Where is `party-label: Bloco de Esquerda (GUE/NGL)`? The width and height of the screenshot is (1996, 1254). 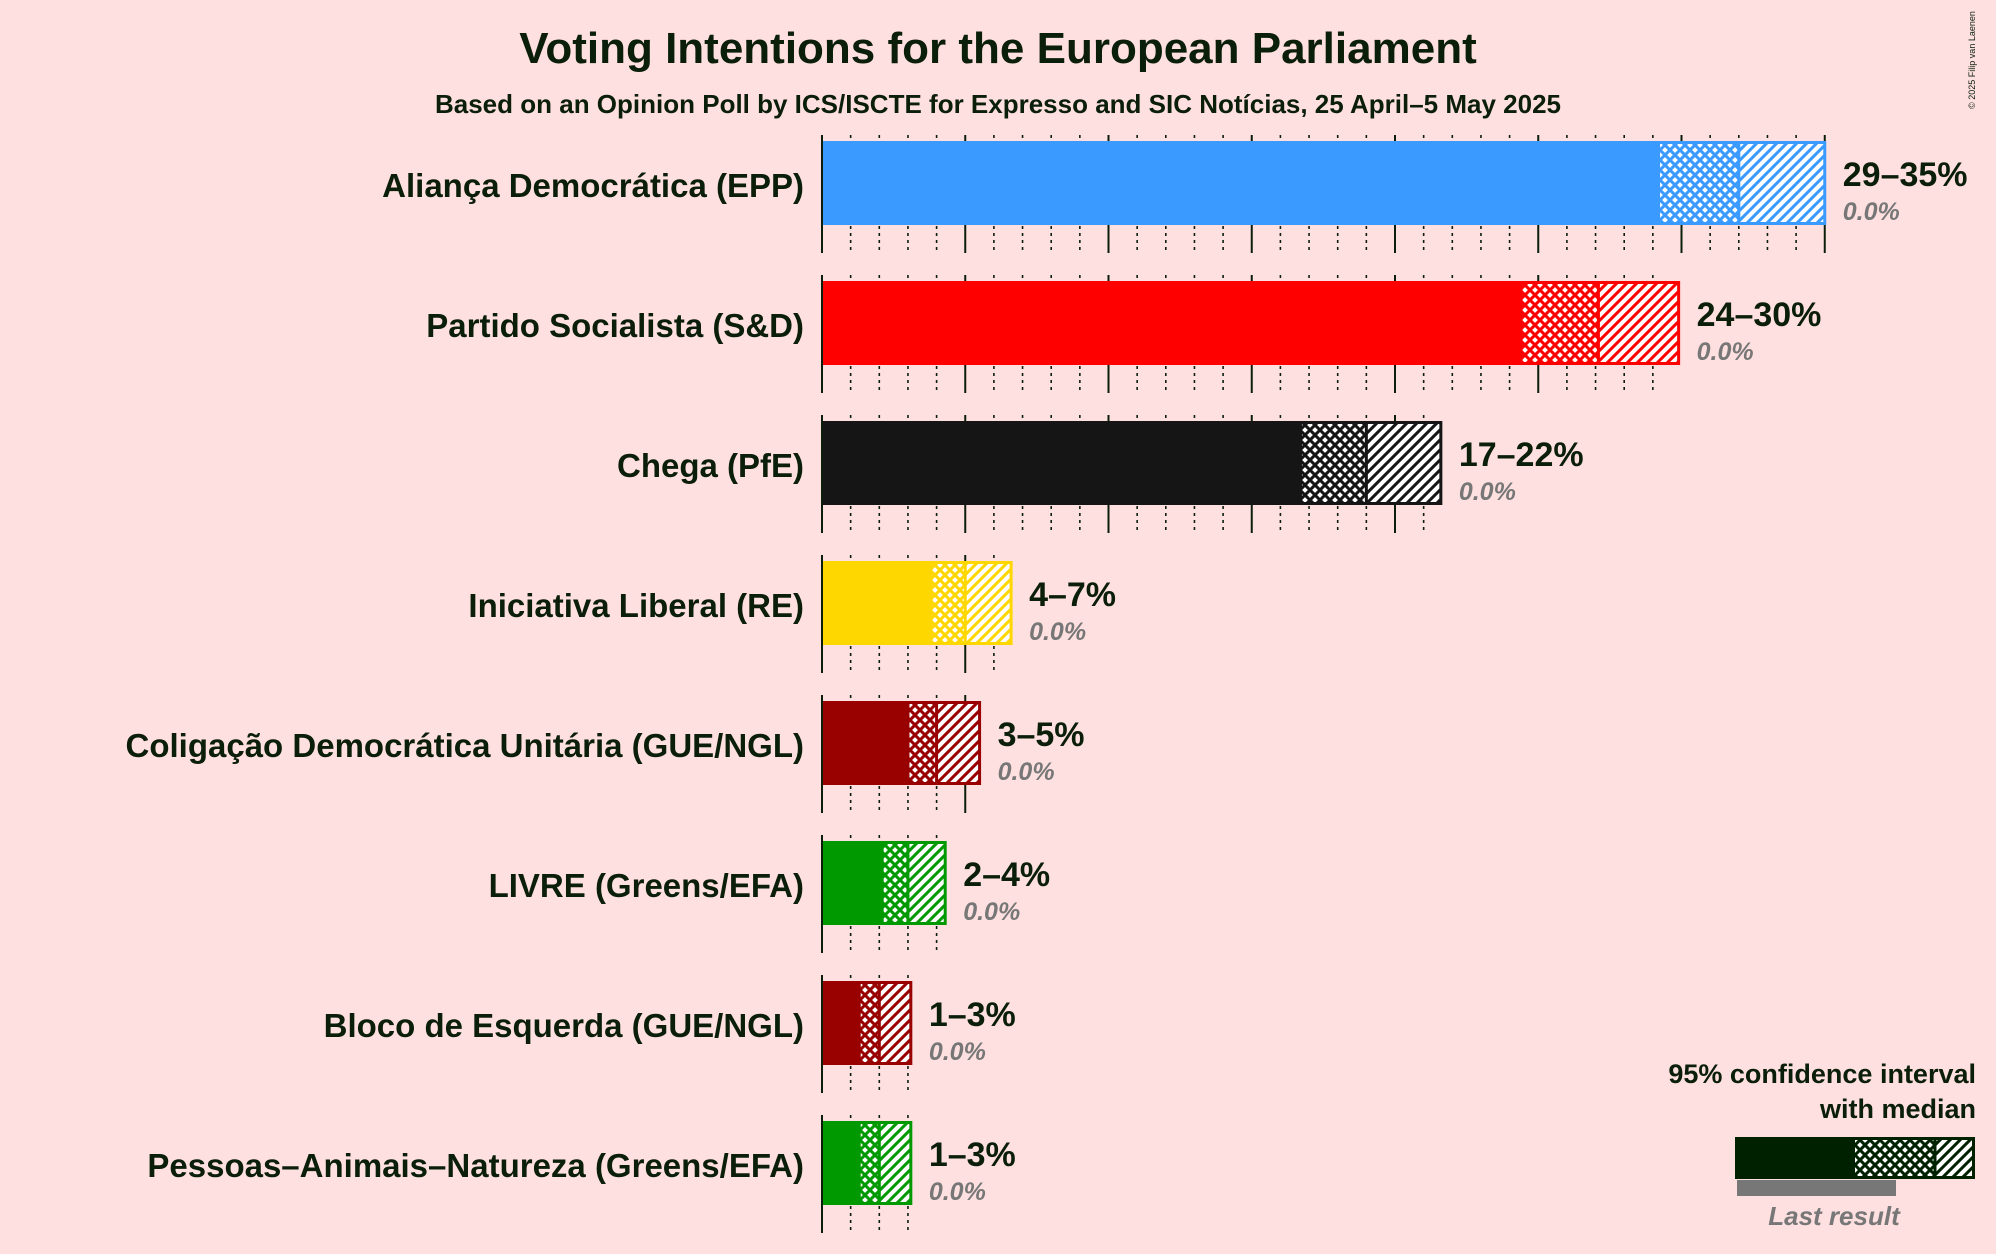 party-label: Bloco de Esquerda (GUE/NGL) is located at coordinates (564, 1025).